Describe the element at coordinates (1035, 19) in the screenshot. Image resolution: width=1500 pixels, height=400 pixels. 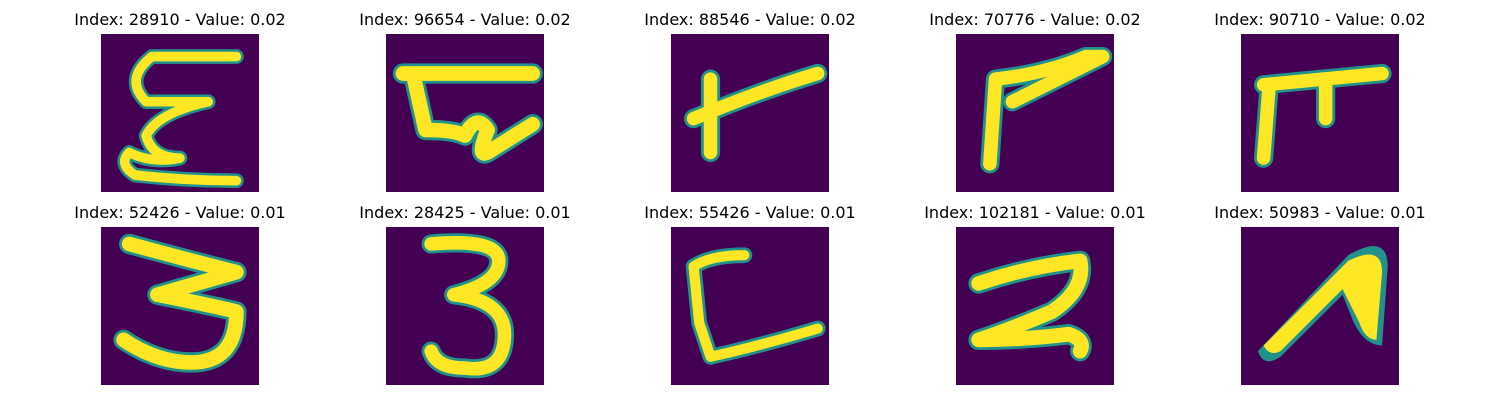
I see `panel-title: Index: 70776 - Value: 0.02` at that location.